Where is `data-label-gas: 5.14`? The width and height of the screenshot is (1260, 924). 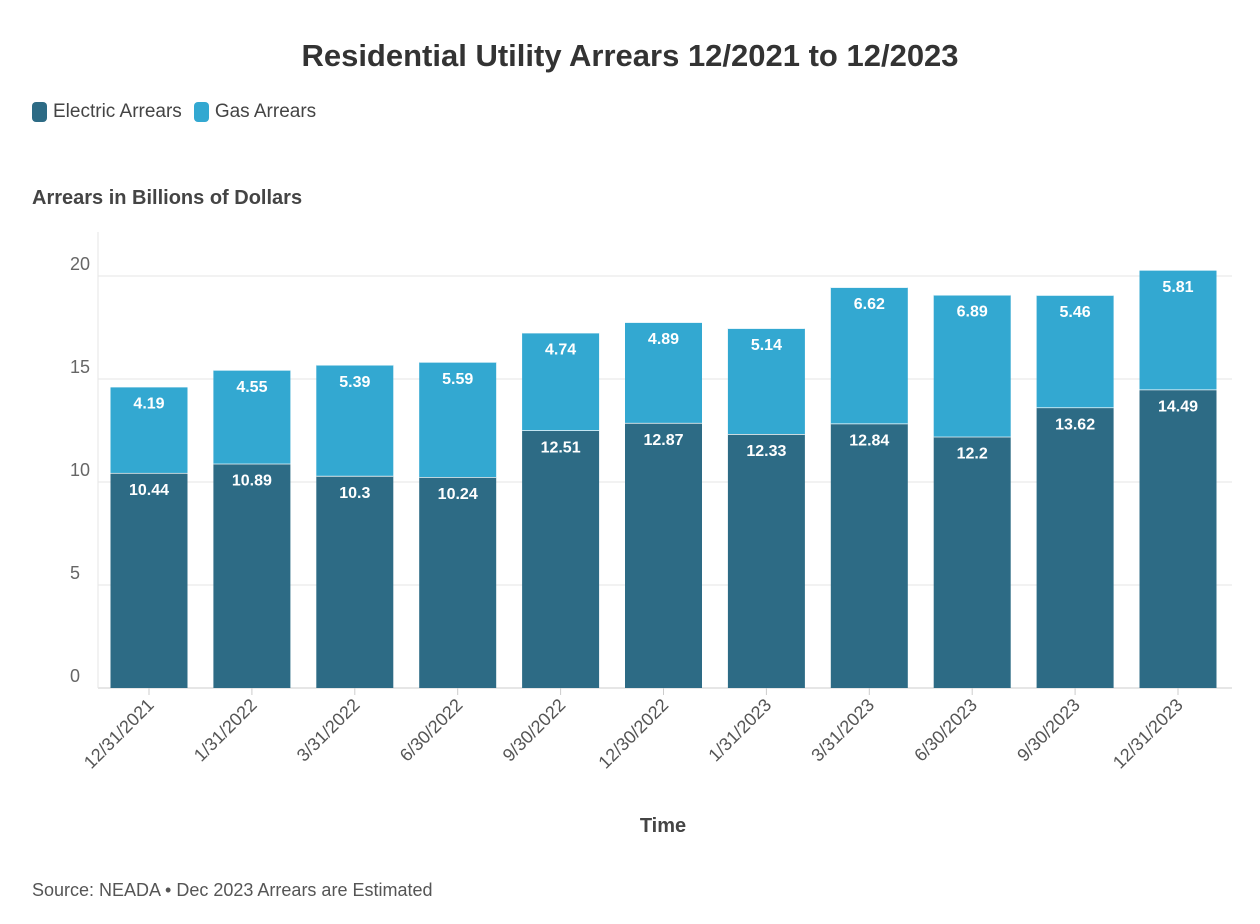
data-label-gas: 5.14 is located at coordinates (766, 345).